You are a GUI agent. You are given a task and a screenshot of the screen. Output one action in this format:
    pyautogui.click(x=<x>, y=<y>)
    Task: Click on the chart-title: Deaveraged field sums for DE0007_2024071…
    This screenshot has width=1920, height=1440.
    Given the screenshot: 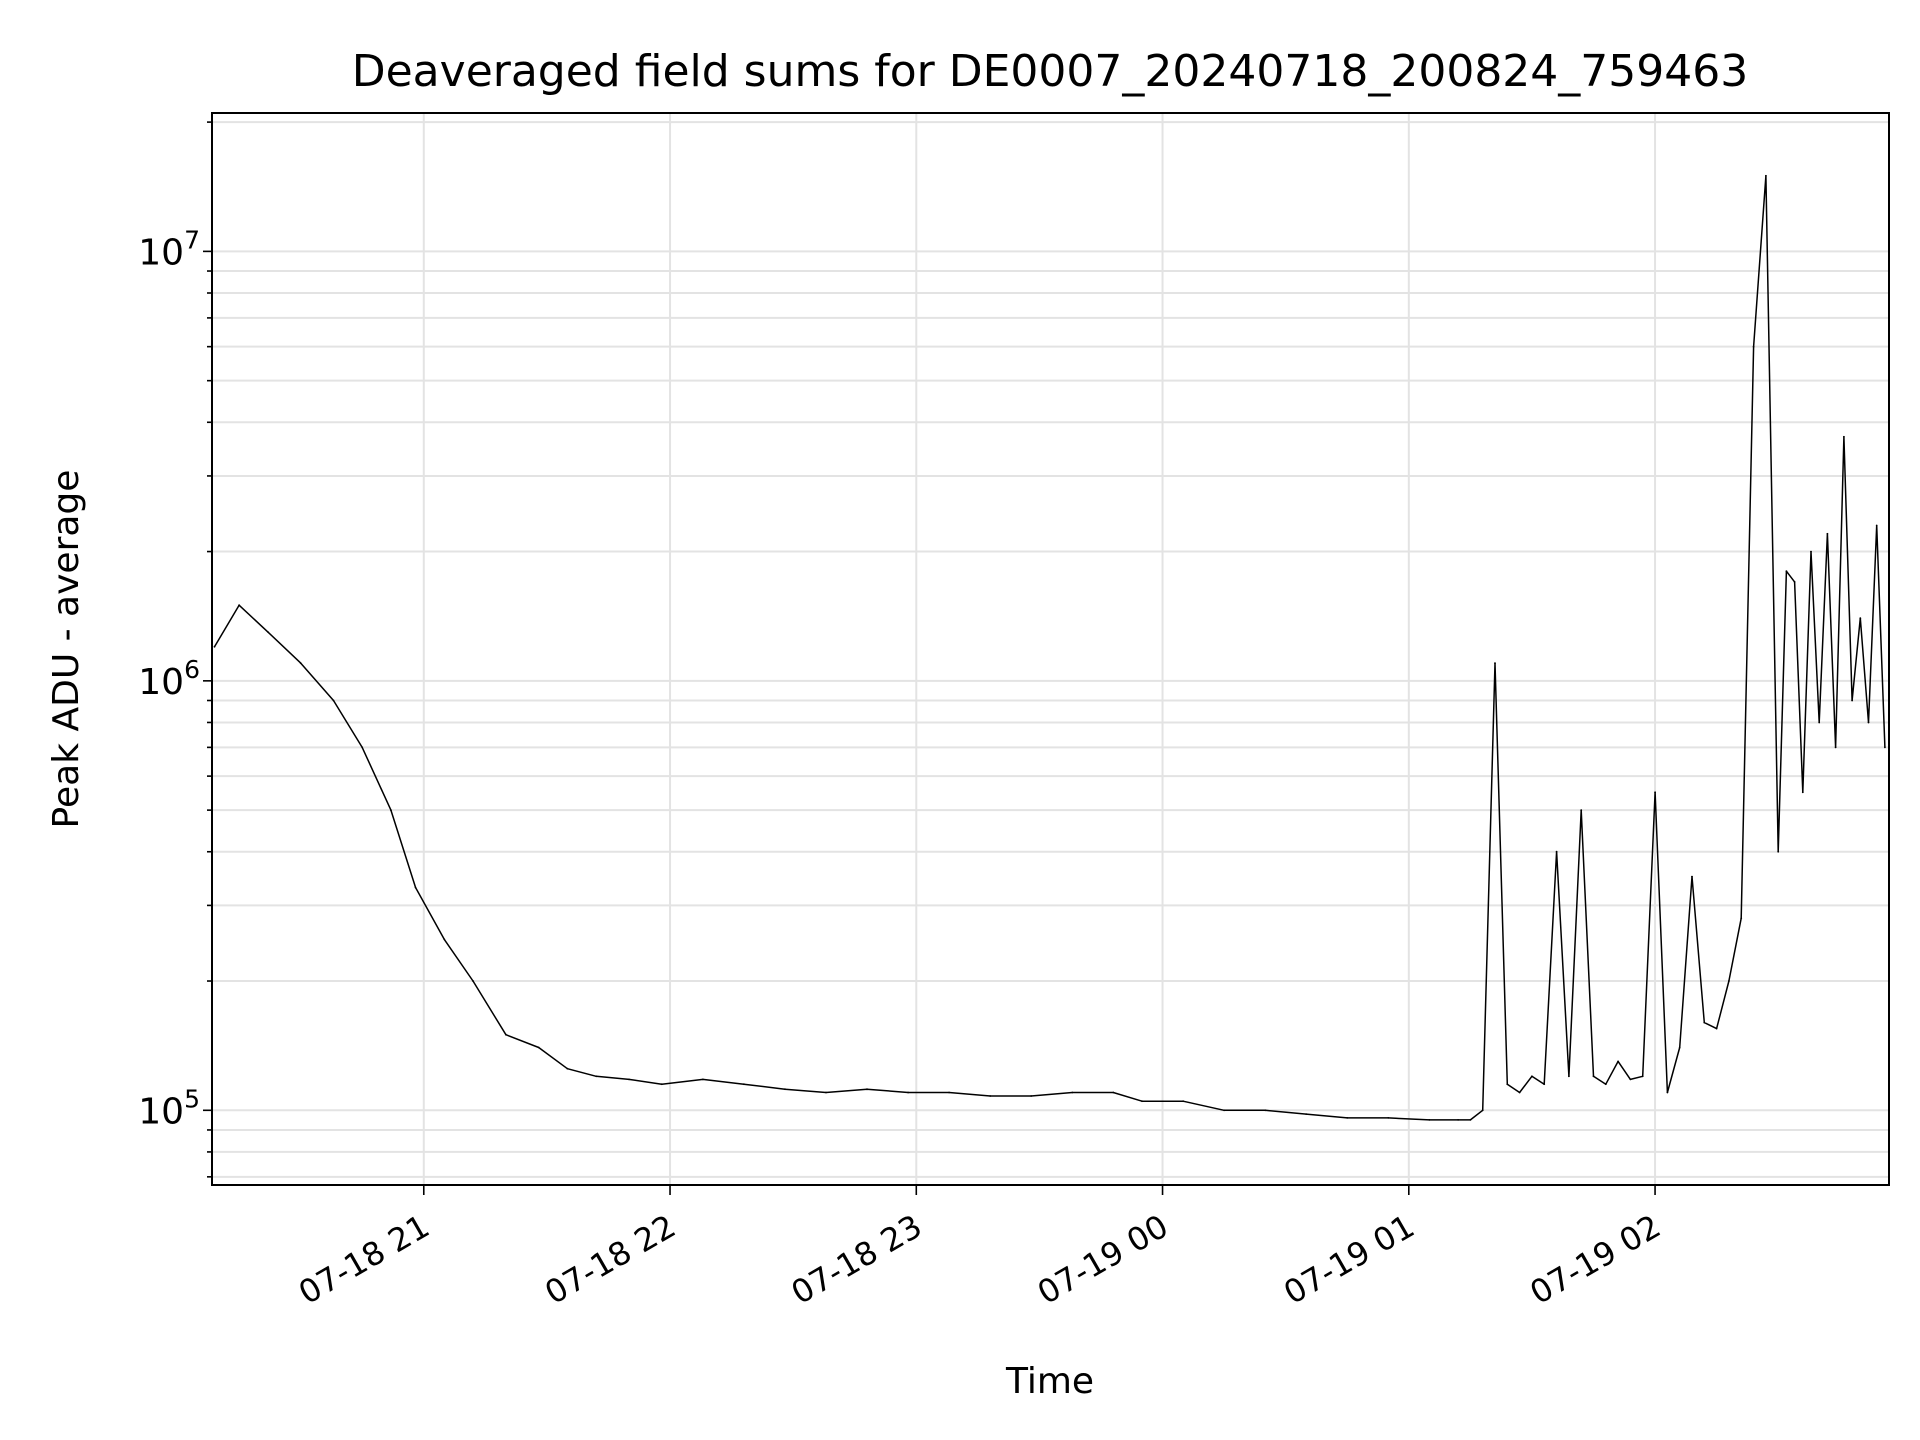 What is the action you would take?
    pyautogui.click(x=1050, y=71)
    